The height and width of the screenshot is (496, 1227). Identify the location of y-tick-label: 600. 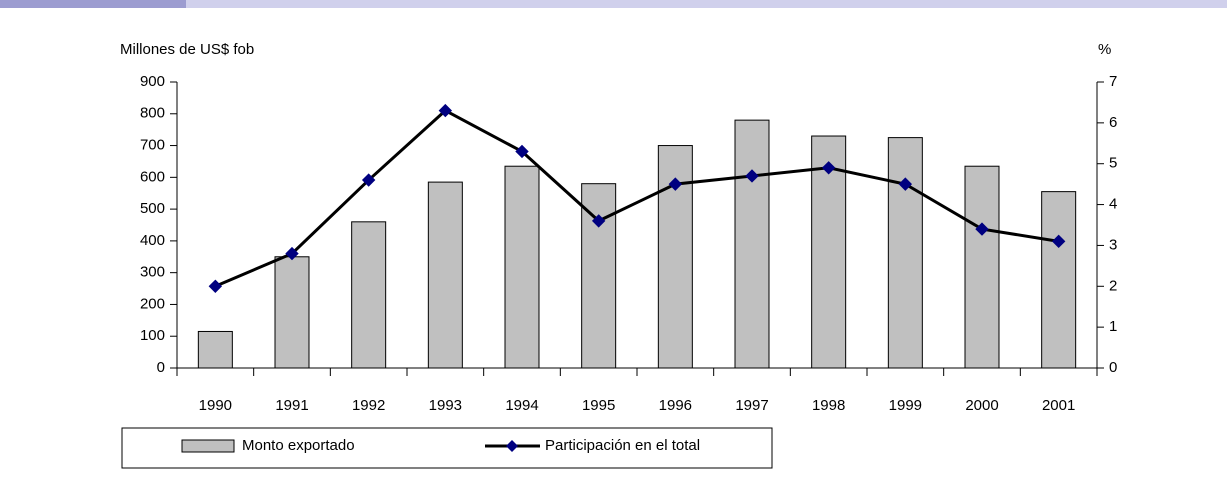
(152, 176).